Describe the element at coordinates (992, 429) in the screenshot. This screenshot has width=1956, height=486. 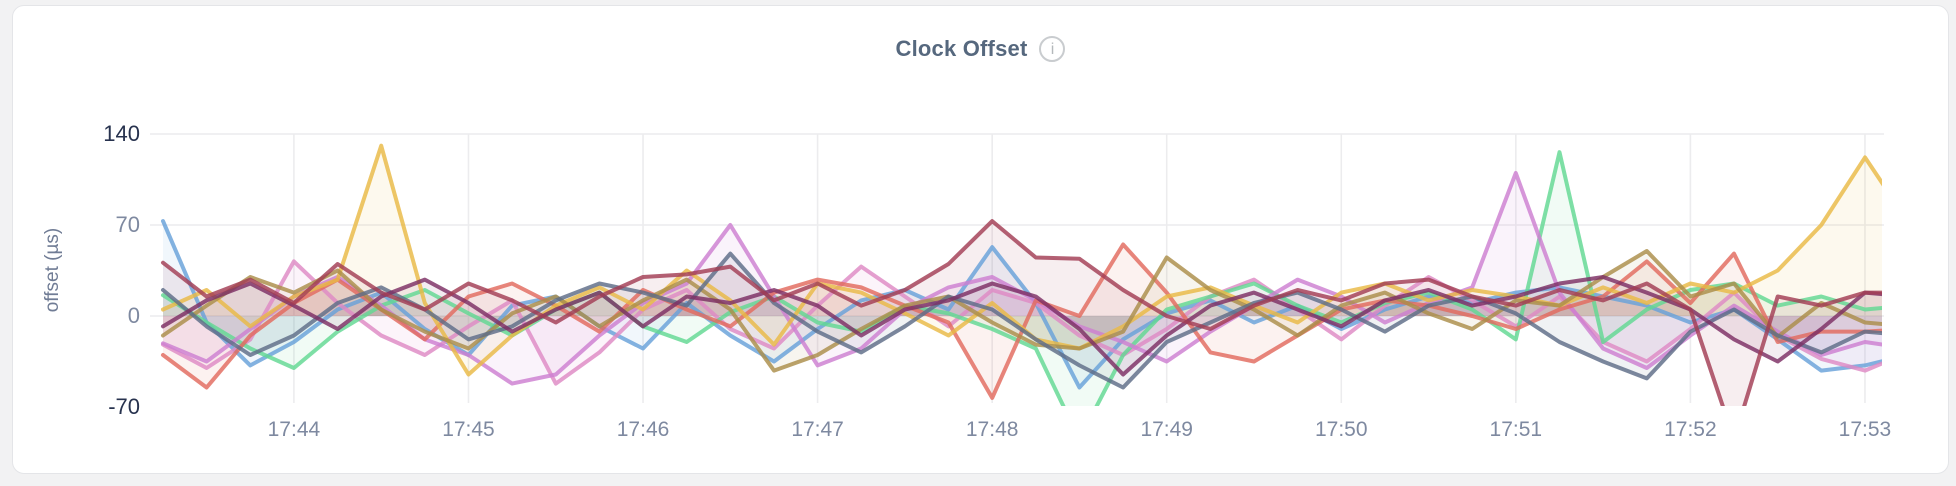
I see `x-tick-label: 17:48` at that location.